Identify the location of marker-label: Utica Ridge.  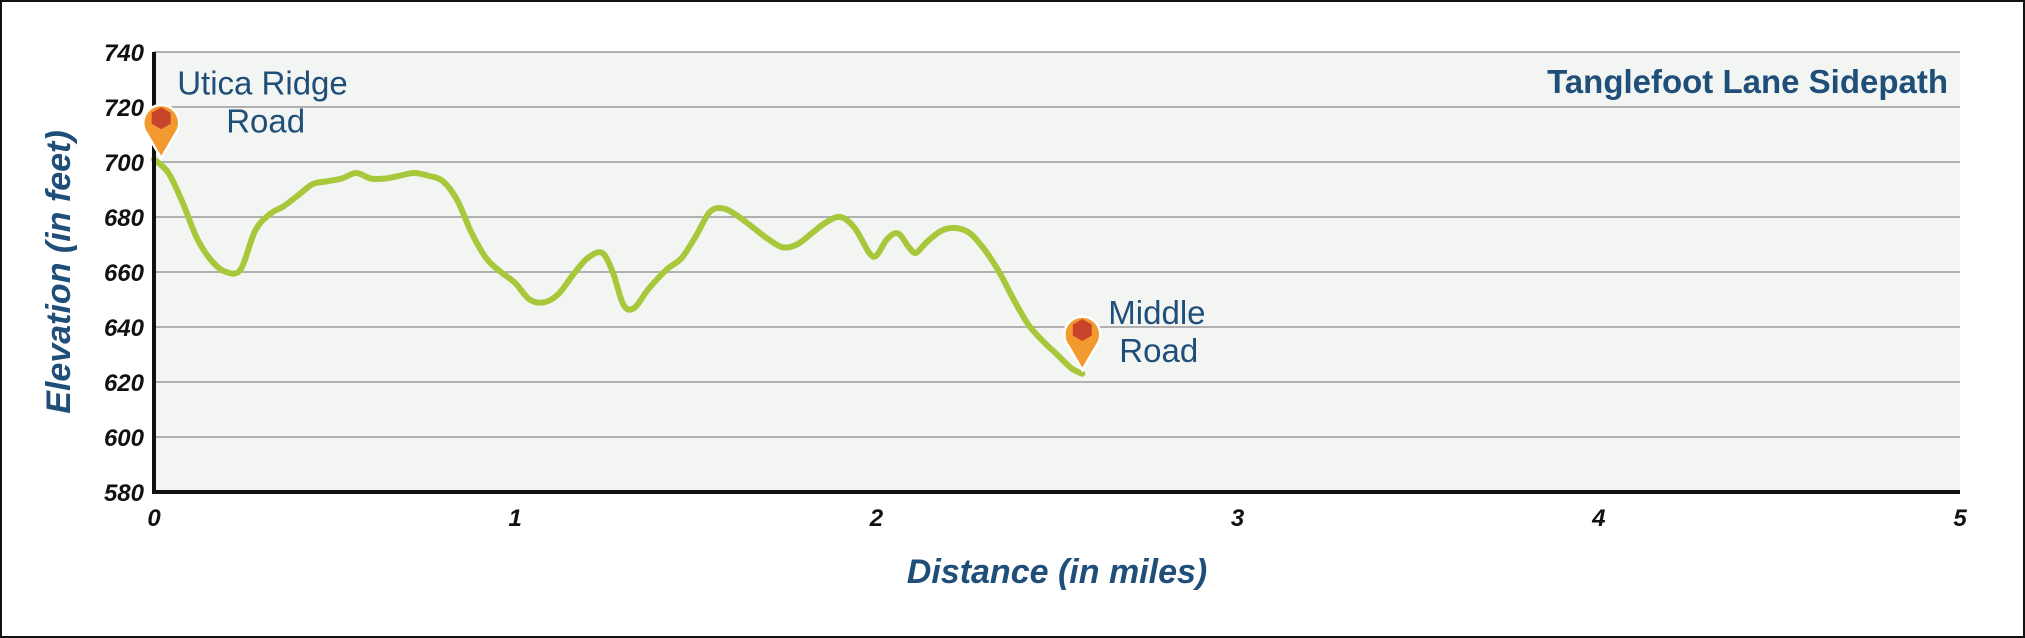
(262, 82).